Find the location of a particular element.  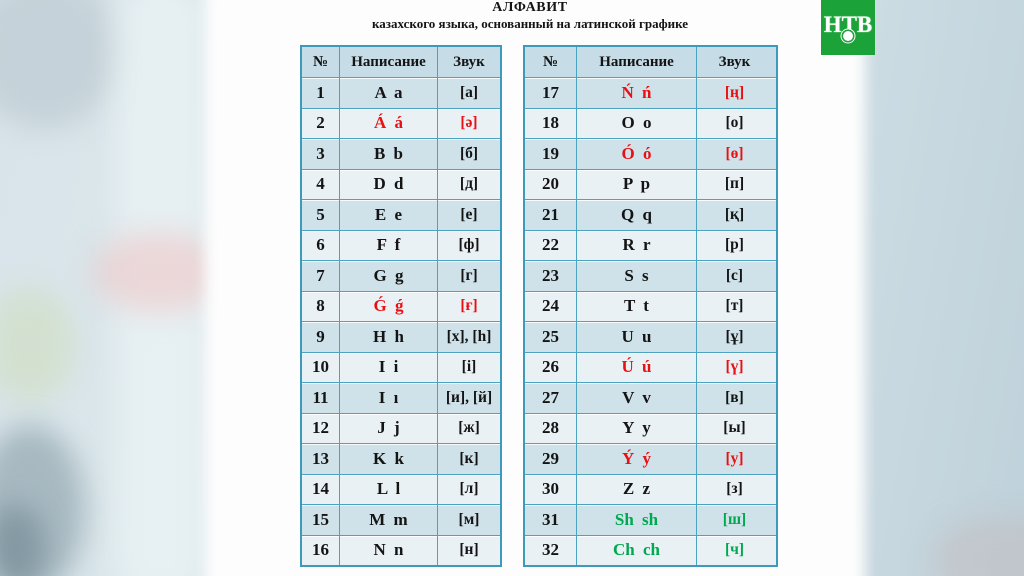

letter-sound: [а] is located at coordinates (468, 93).